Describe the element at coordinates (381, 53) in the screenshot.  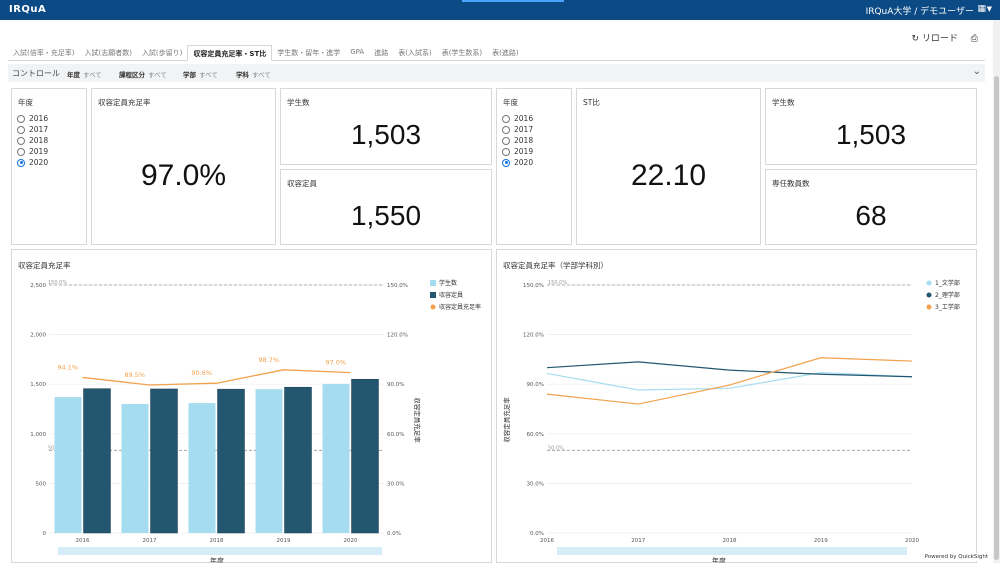
I see `tab-6: 進路` at that location.